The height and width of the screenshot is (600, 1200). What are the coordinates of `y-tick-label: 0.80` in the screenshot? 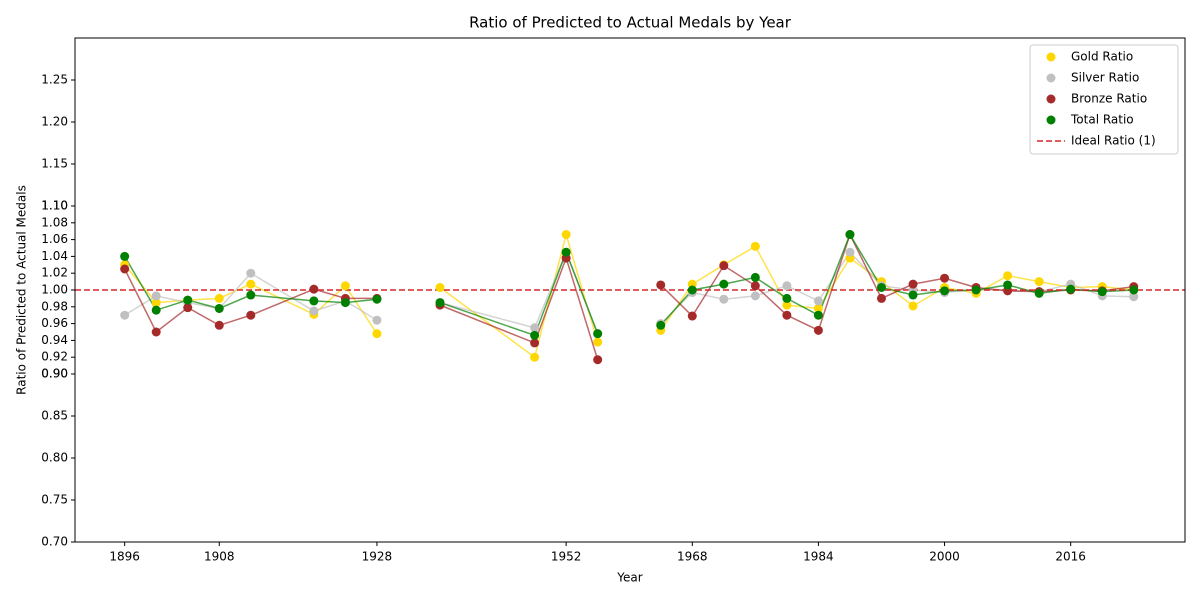 It's located at (54, 458).